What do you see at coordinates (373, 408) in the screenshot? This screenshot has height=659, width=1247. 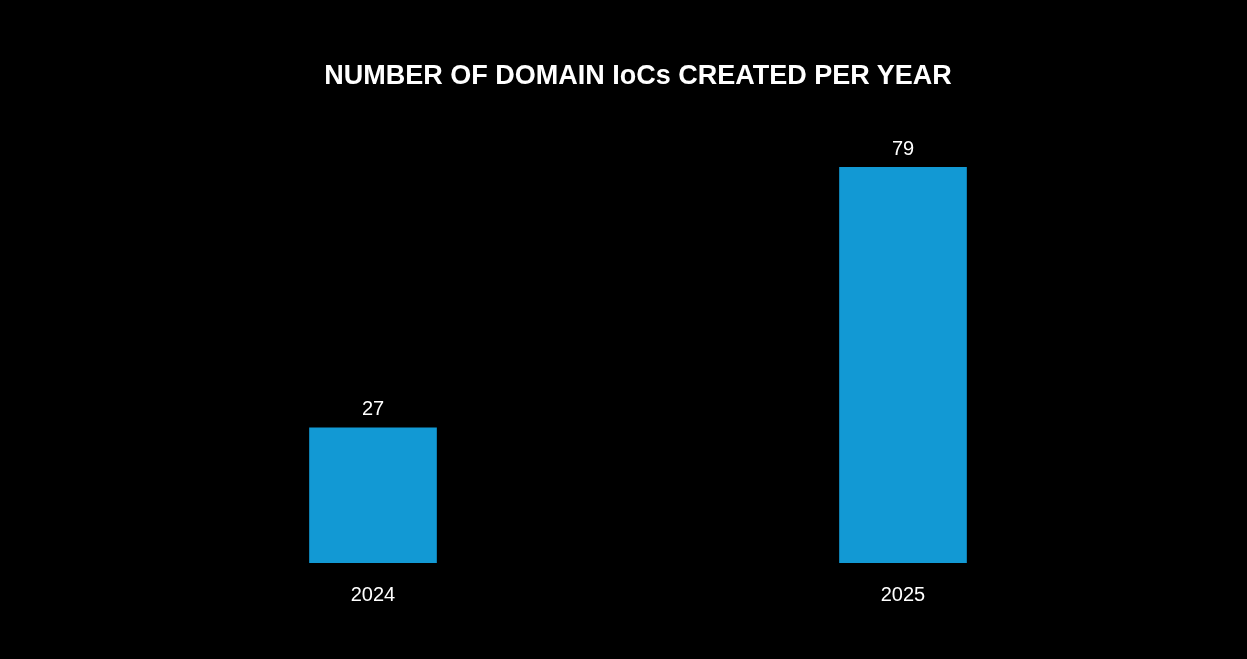 I see `data-label: 27` at bounding box center [373, 408].